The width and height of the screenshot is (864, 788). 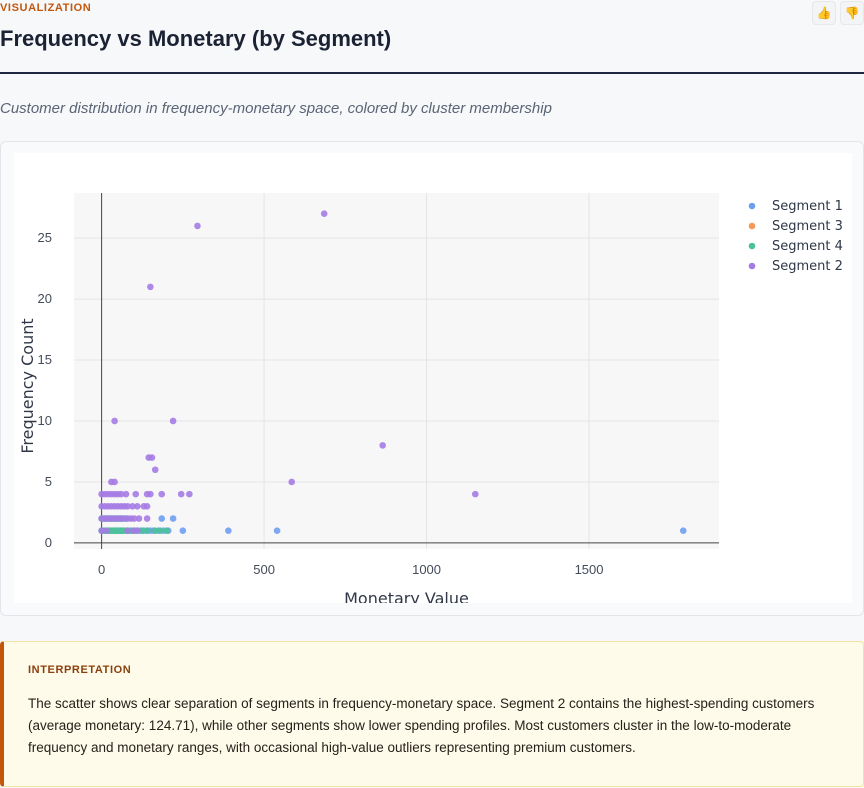 I want to click on thumbs-down-icon: 👎, so click(x=852, y=13).